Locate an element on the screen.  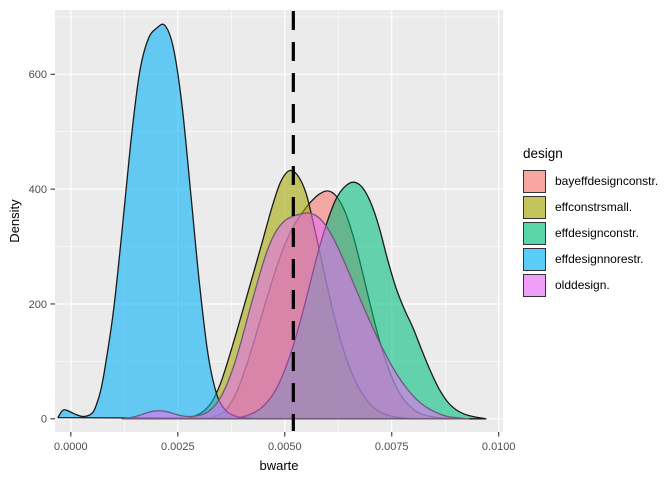
legend-item: effdesignnorestr. is located at coordinates (590, 259).